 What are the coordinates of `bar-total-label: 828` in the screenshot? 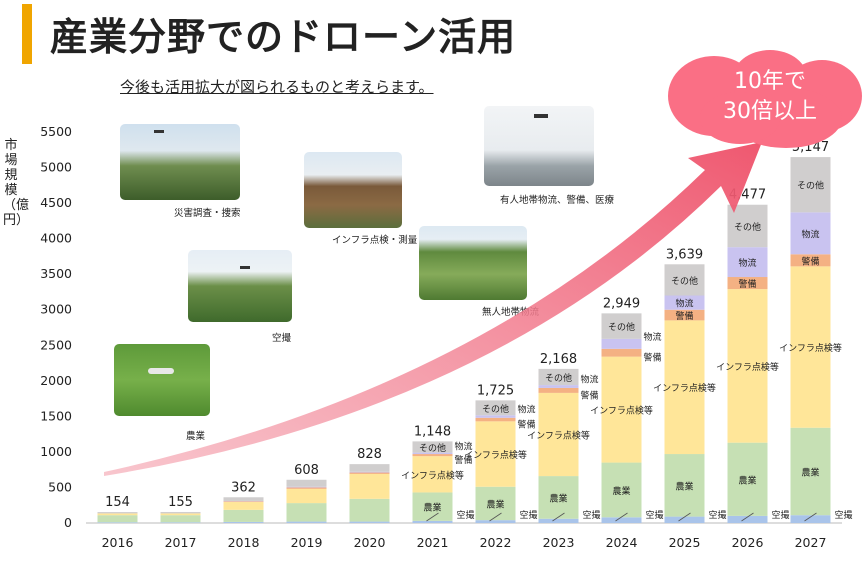 It's located at (369, 454).